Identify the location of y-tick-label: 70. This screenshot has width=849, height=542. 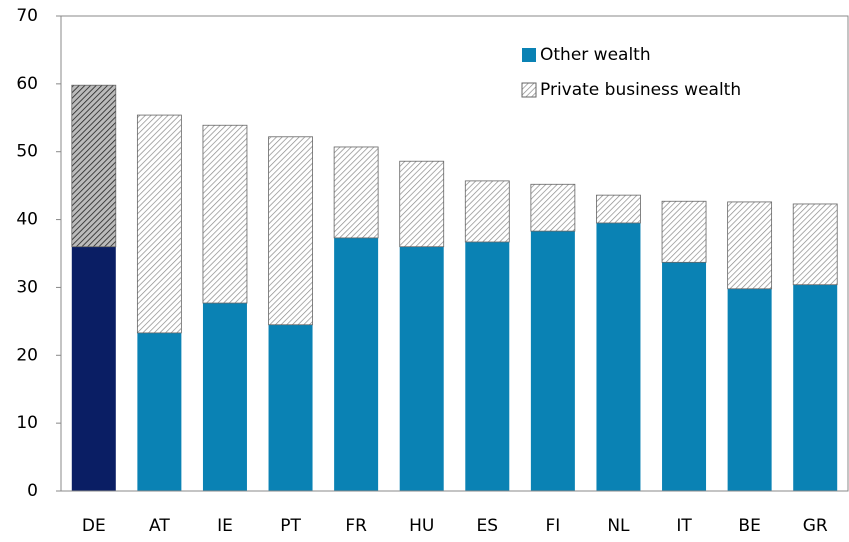
(27, 16).